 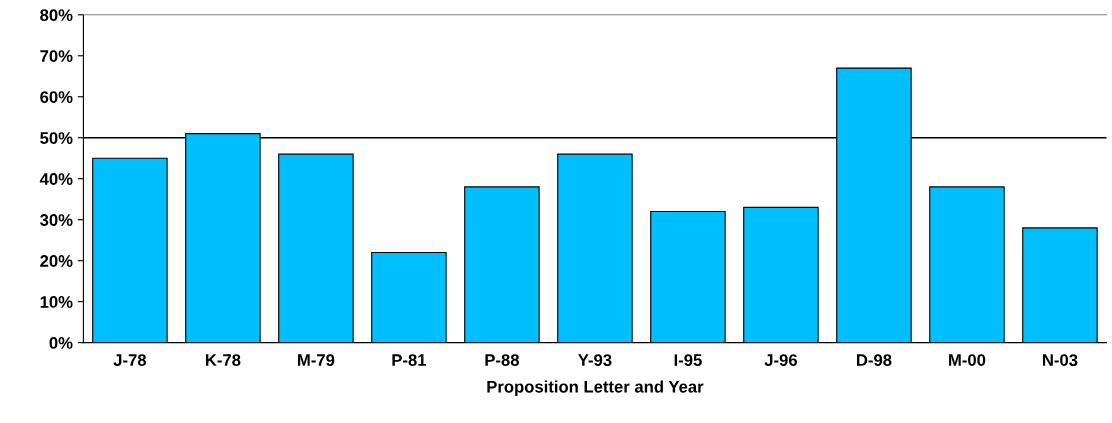 What do you see at coordinates (61, 343) in the screenshot?
I see `y-tick-label: 0%` at bounding box center [61, 343].